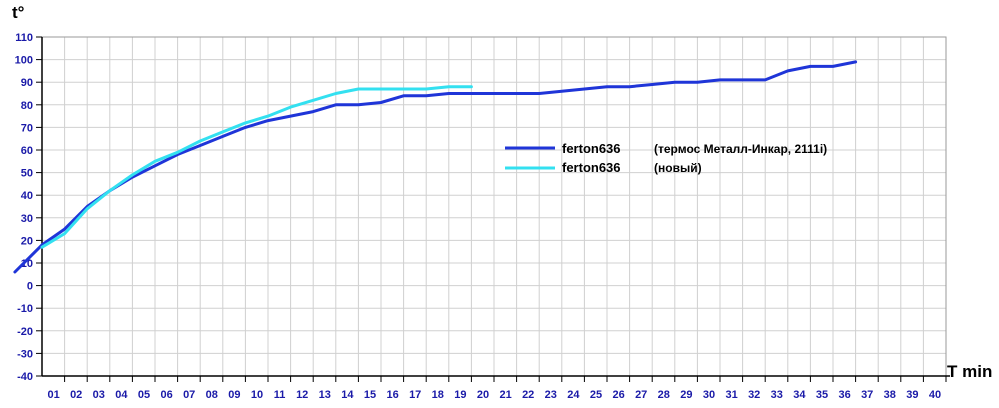 The height and width of the screenshot is (408, 999). What do you see at coordinates (189, 395) in the screenshot?
I see `x-tick-label: 07` at bounding box center [189, 395].